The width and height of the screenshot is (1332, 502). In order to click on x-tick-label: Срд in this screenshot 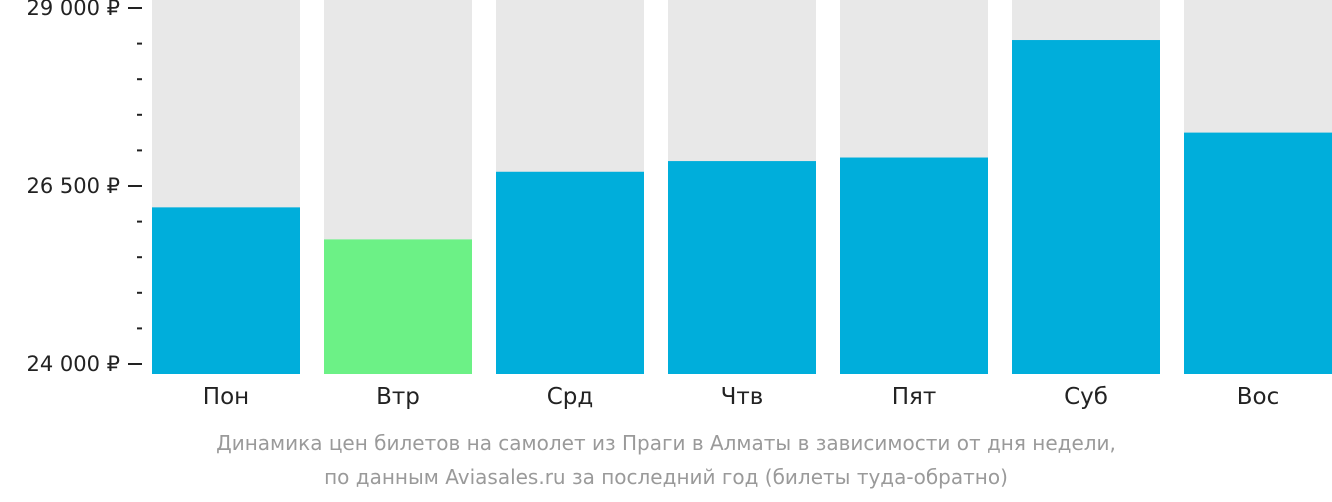, I will do `click(570, 397)`.